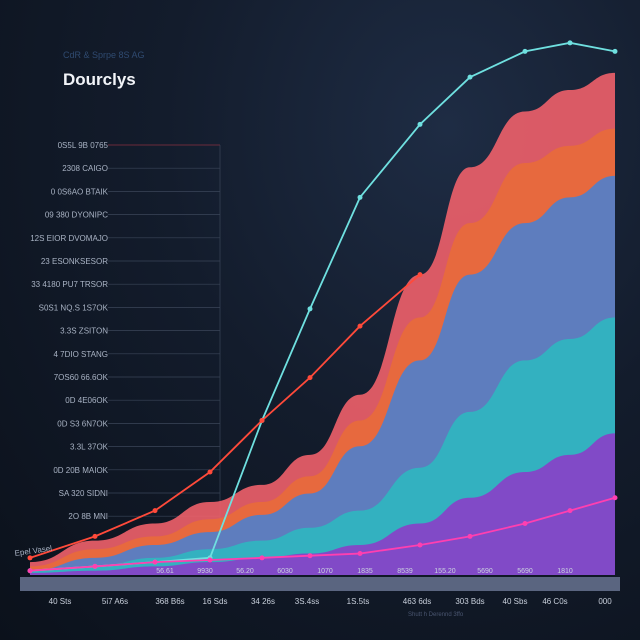 This screenshot has width=640, height=640. What do you see at coordinates (565, 571) in the screenshot?
I see `band-label: 1810` at bounding box center [565, 571].